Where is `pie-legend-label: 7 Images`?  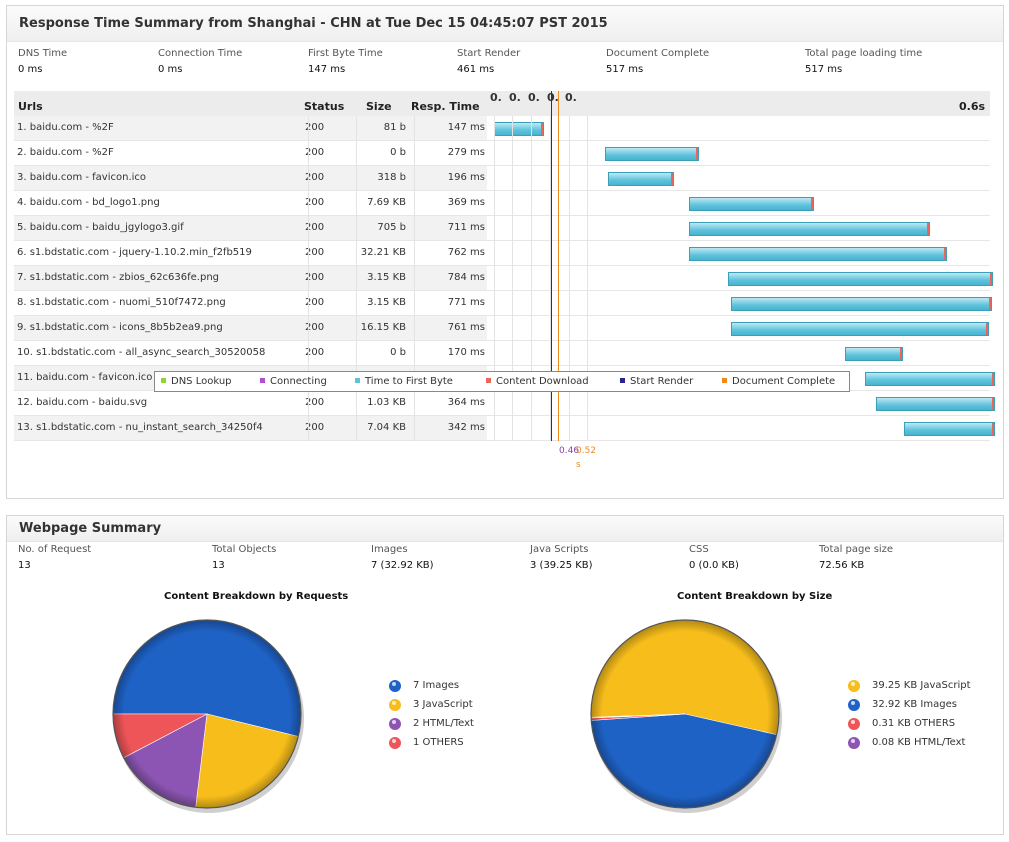 pie-legend-label: 7 Images is located at coordinates (436, 685).